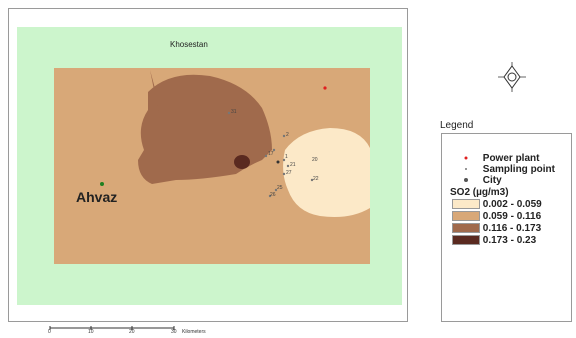 The image size is (576, 338). I want to click on province-label: Khosestan, so click(189, 44).